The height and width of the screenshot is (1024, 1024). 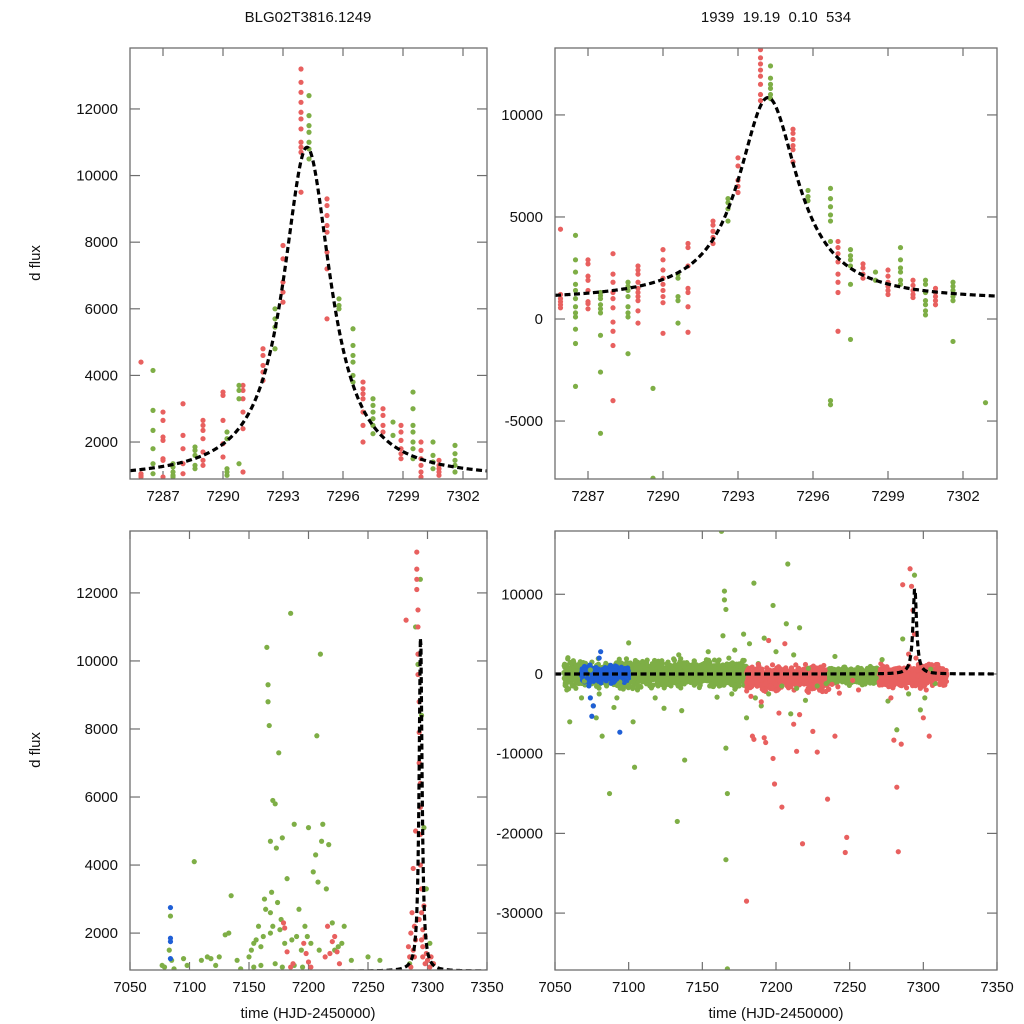 I want to click on y-tick-label: 4000, so click(x=101, y=375).